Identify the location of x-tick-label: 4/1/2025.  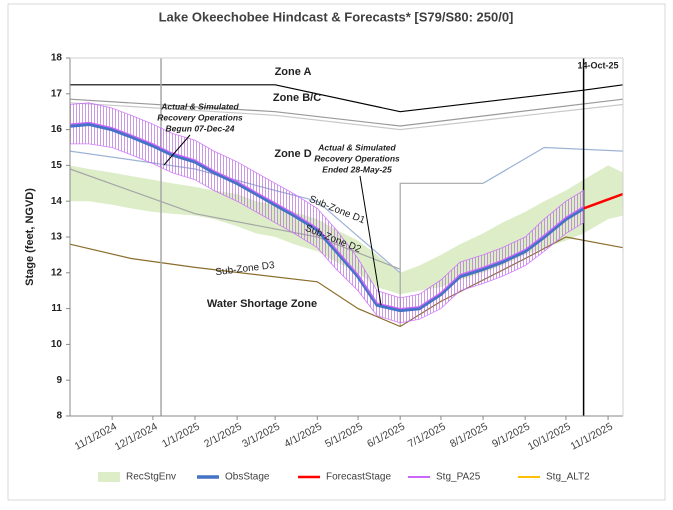
(303, 435).